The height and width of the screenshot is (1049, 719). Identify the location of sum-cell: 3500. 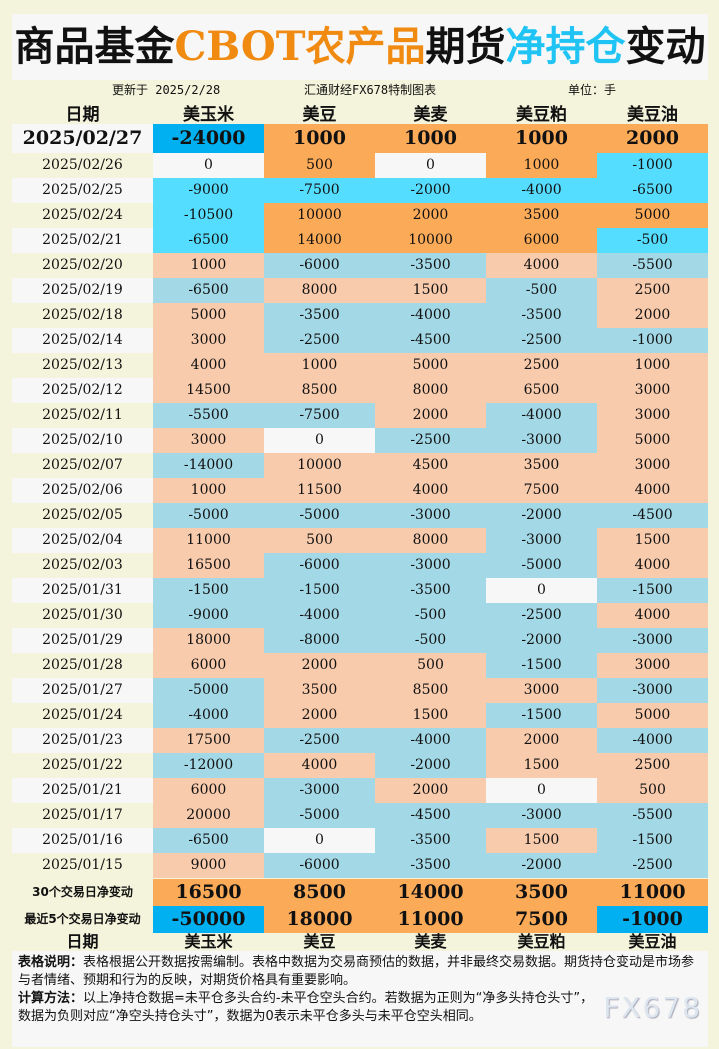
(541, 892).